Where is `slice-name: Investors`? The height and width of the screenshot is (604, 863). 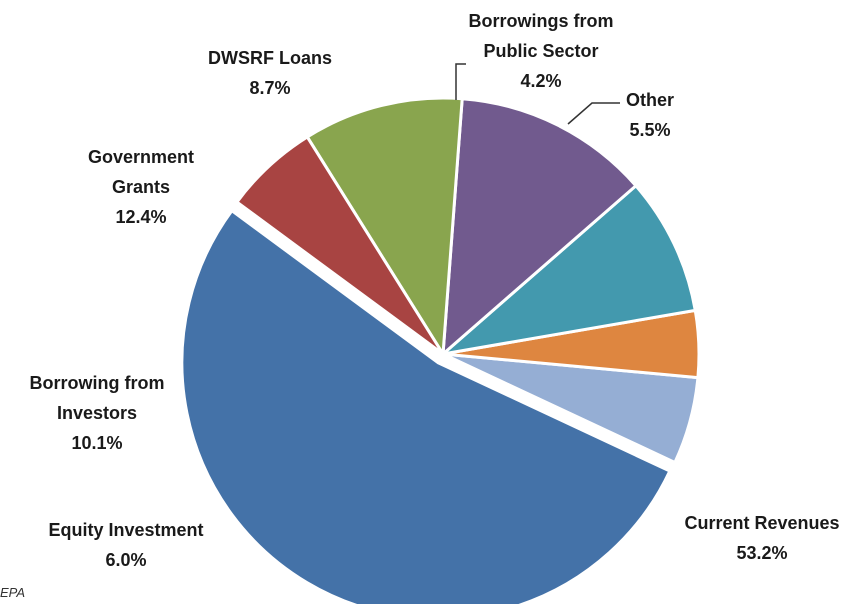 slice-name: Investors is located at coordinates (97, 413).